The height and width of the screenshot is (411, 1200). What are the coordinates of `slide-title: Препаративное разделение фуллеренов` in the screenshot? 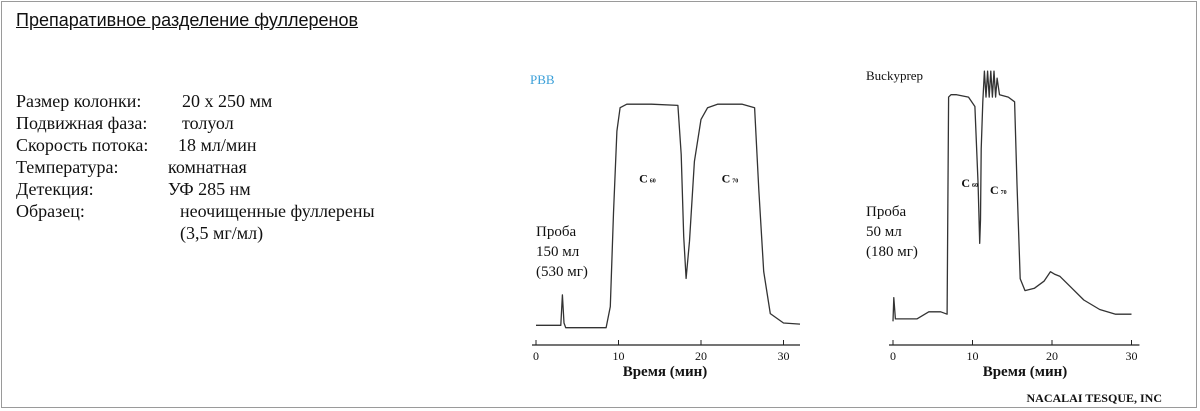 It's located at (187, 20).